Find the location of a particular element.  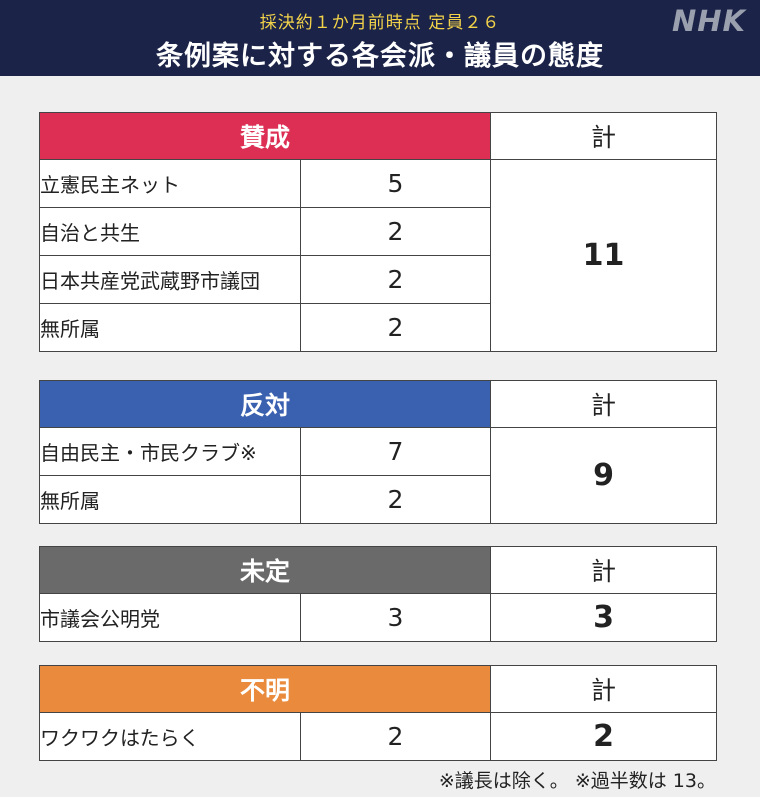

oppose-total: 9 is located at coordinates (604, 475).